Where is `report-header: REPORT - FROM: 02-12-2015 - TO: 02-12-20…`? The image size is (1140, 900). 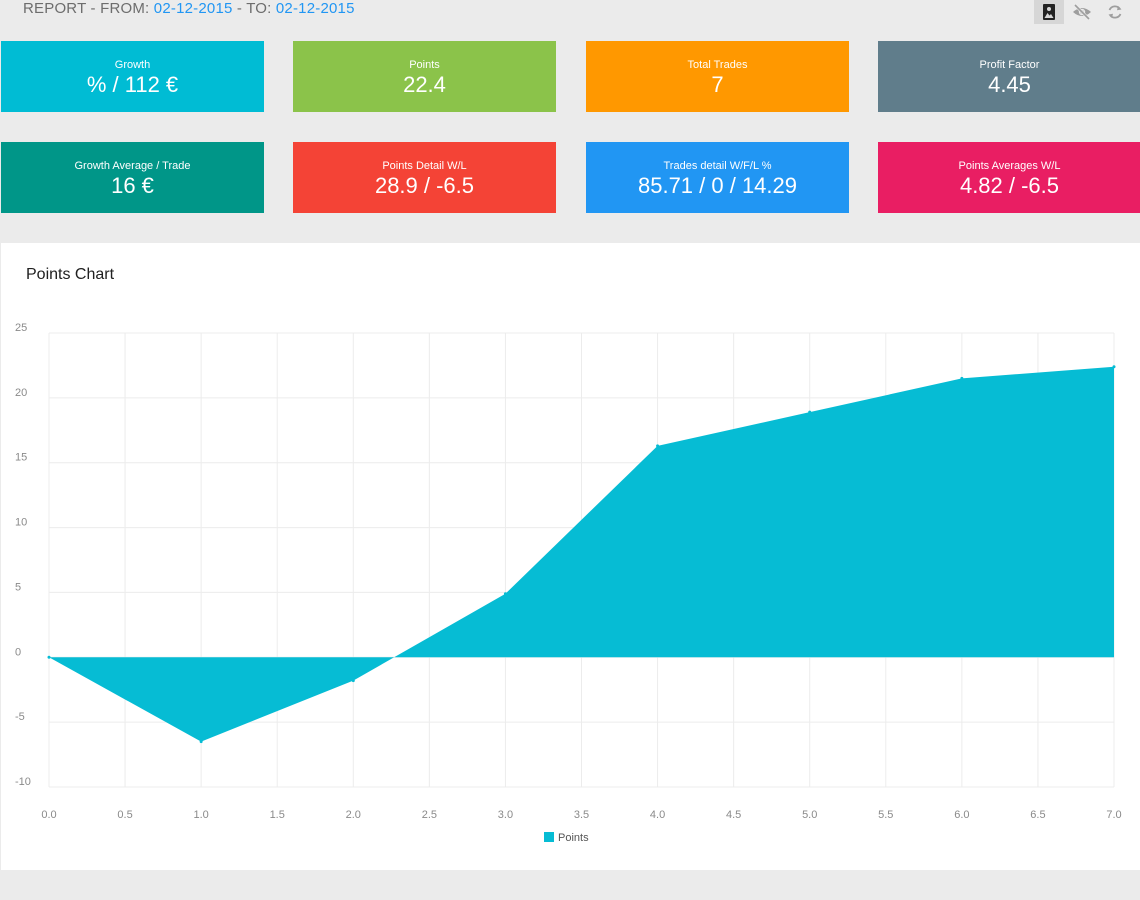 report-header: REPORT - FROM: 02-12-2015 - TO: 02-12-20… is located at coordinates (570, 13).